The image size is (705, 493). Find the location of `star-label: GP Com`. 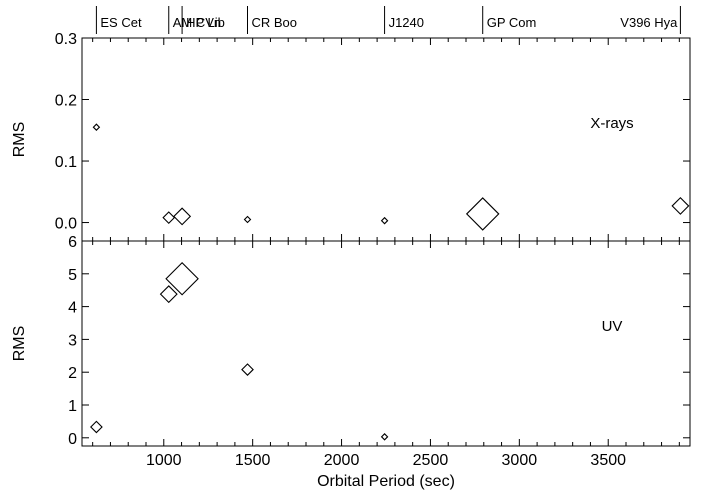

star-label: GP Com is located at coordinates (512, 22).